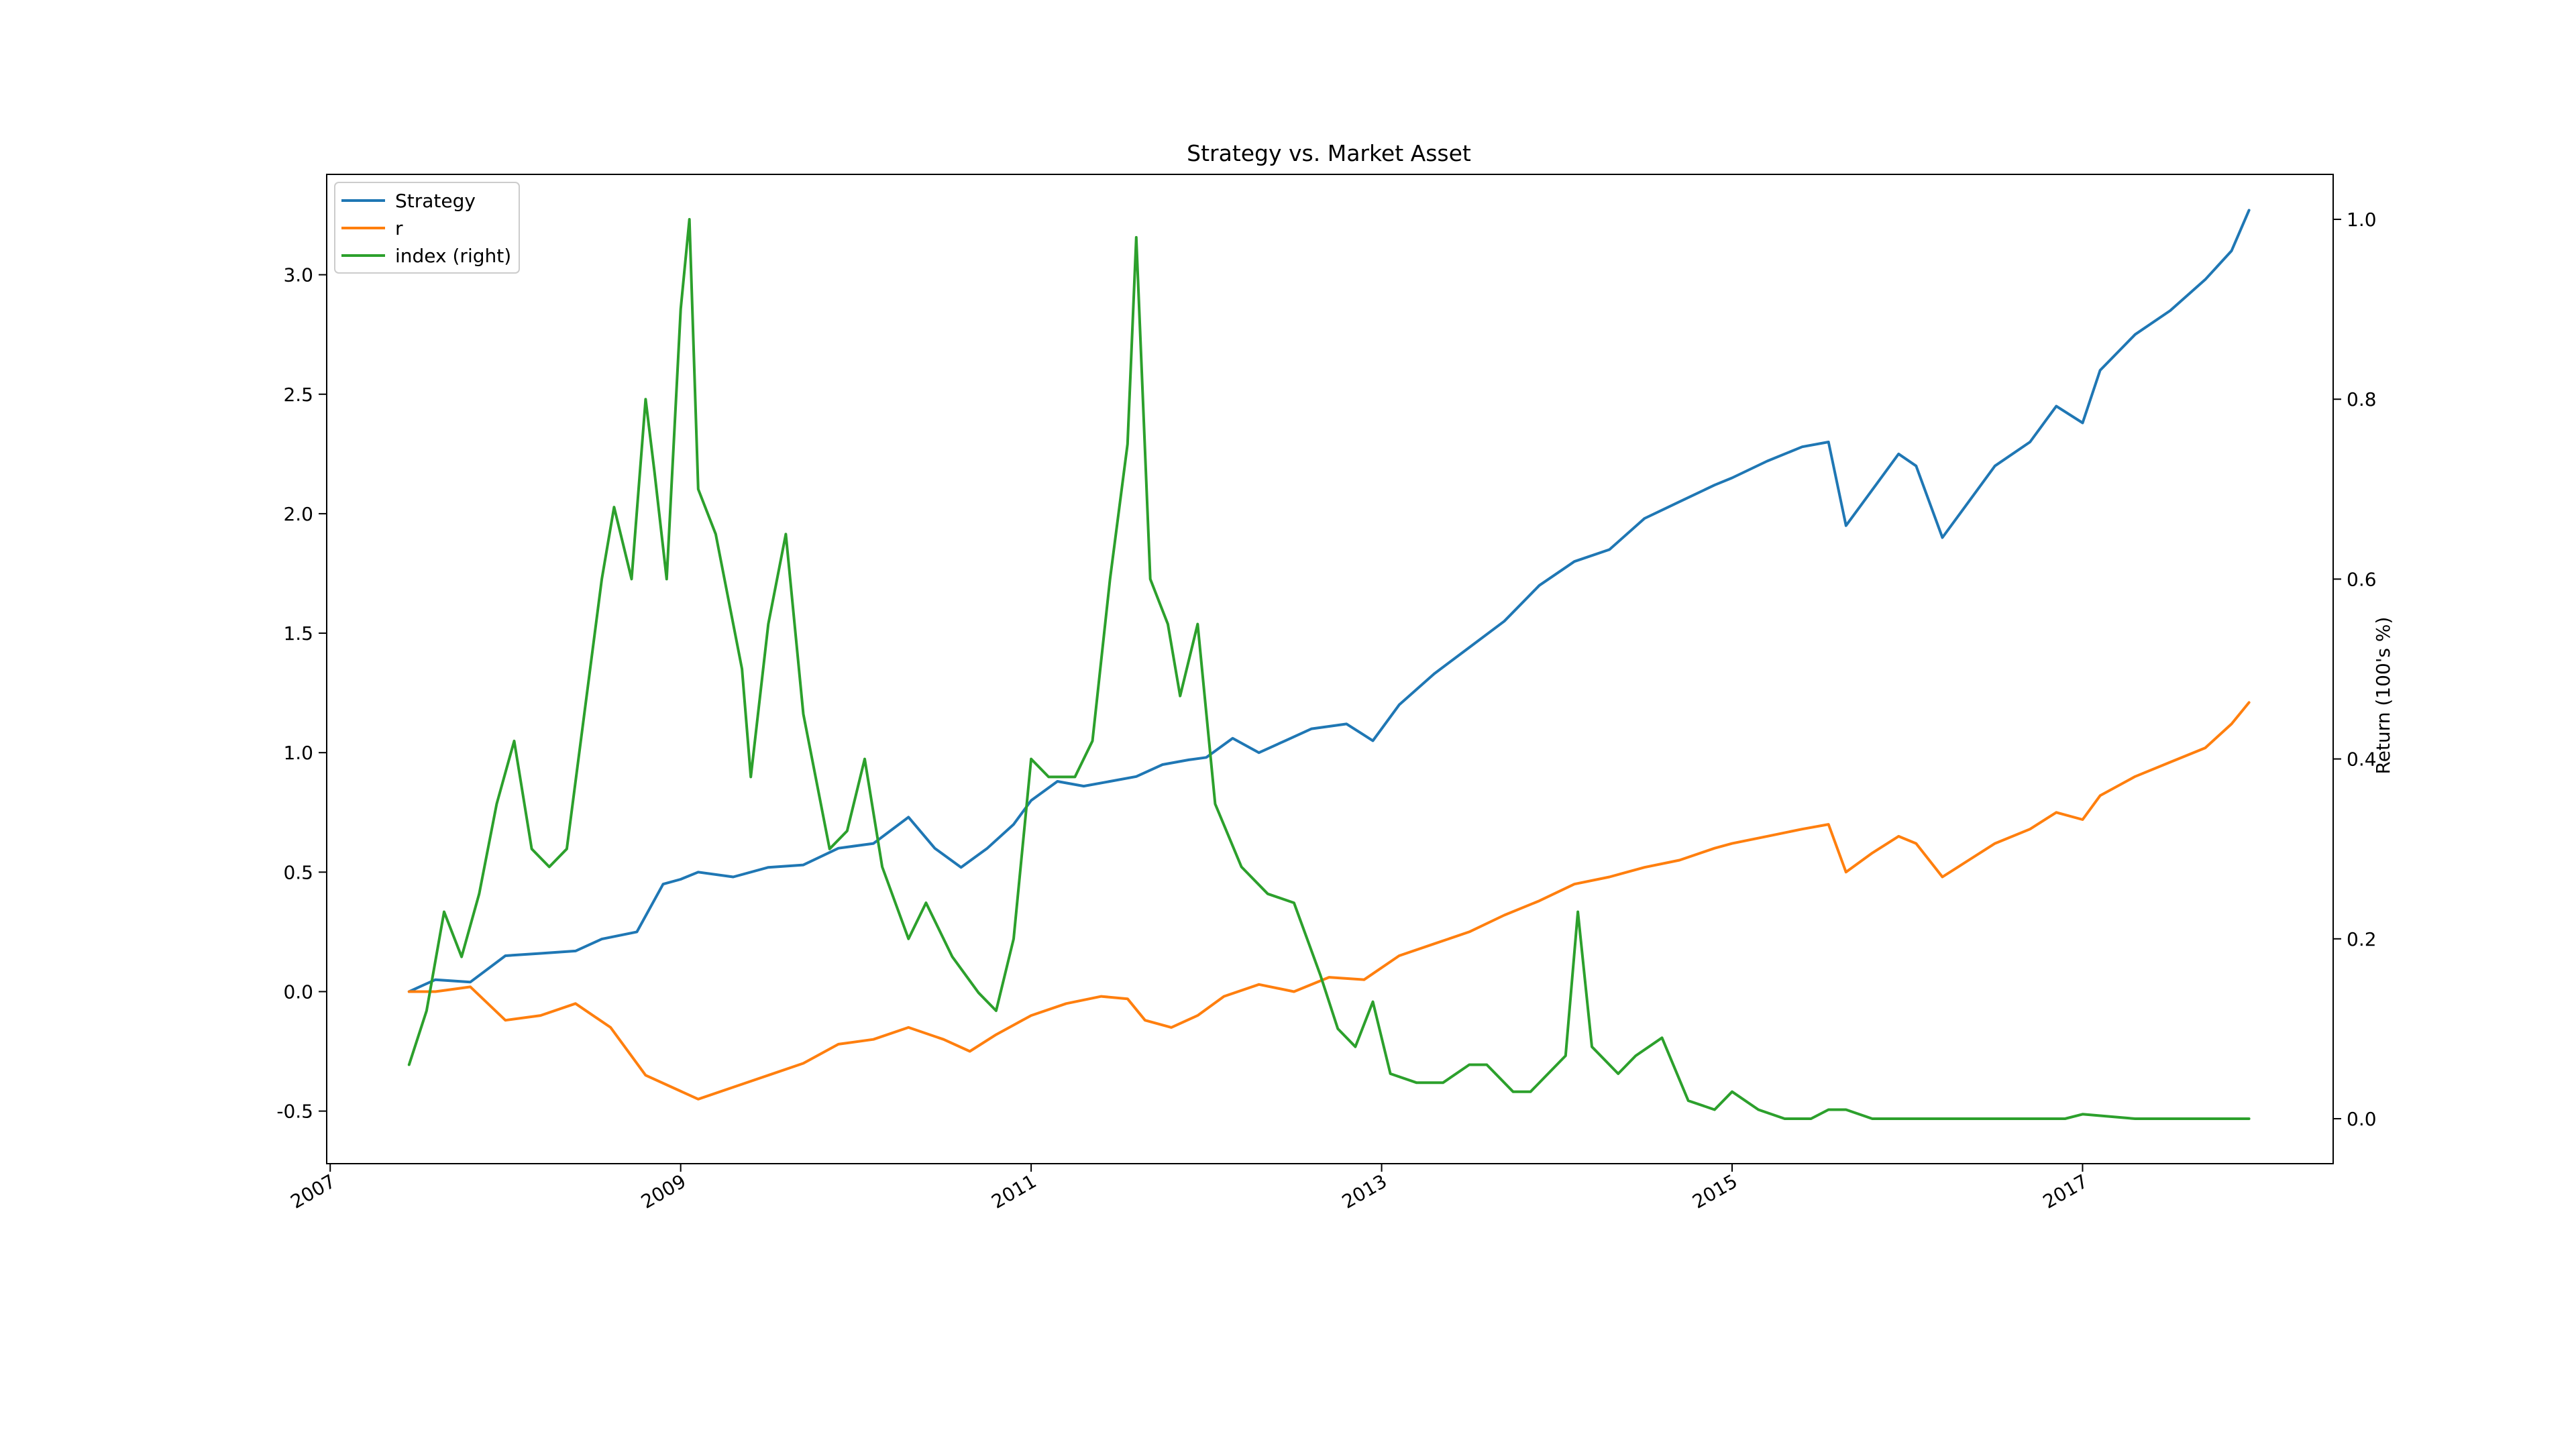 The height and width of the screenshot is (1442, 2576). Describe the element at coordinates (298, 633) in the screenshot. I see `left-y-tick-label: 1.5` at that location.